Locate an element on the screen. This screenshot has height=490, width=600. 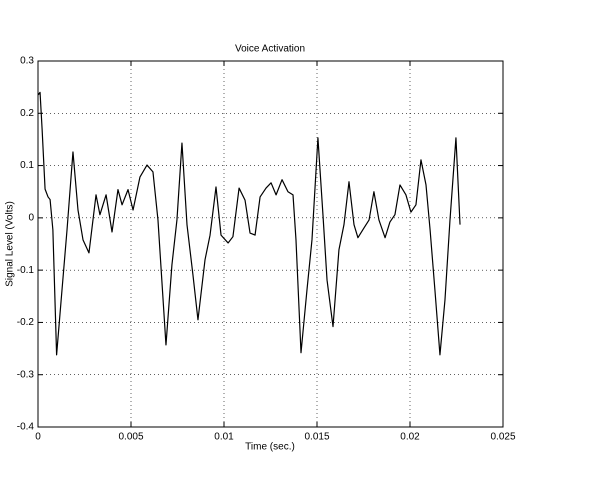
x-tick-label: 0.005 is located at coordinates (130, 437).